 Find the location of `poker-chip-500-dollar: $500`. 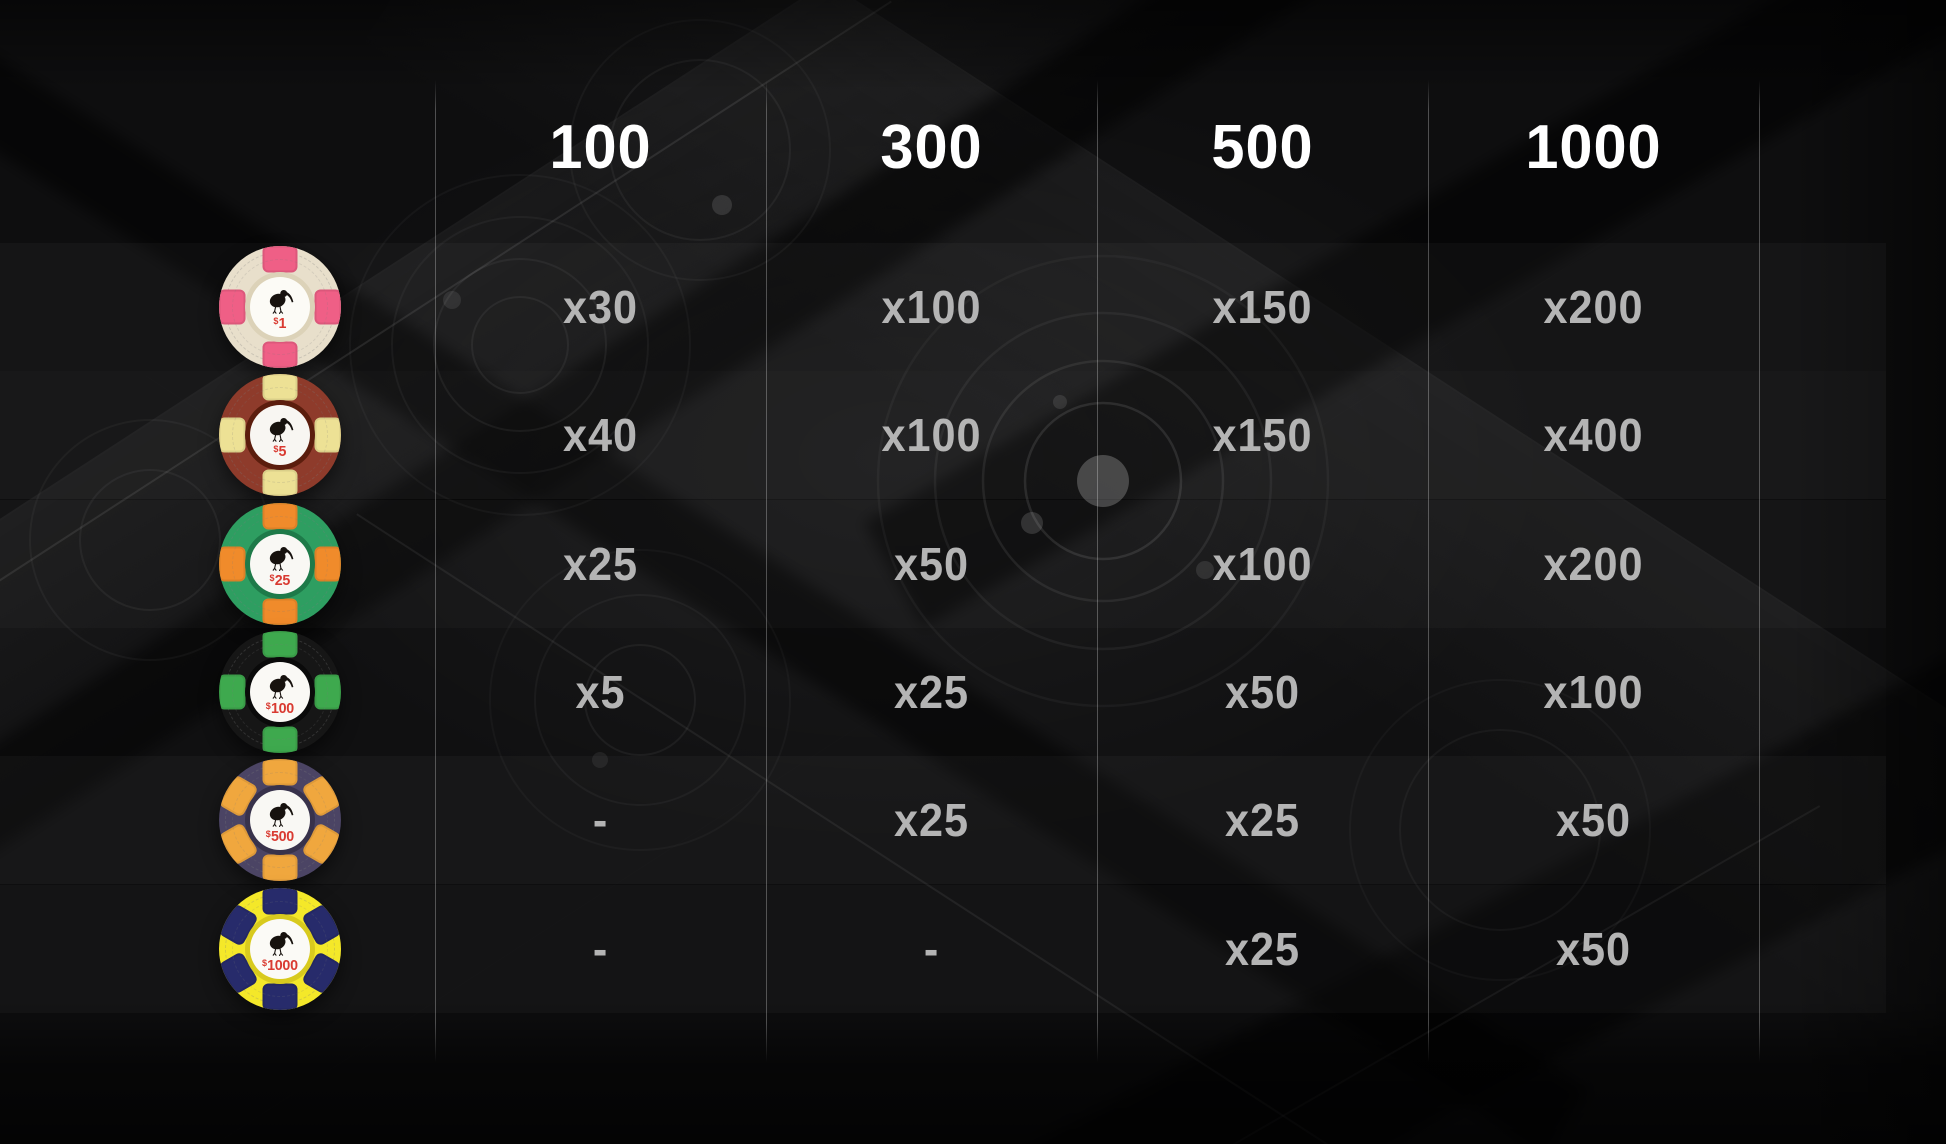

poker-chip-500-dollar: $500 is located at coordinates (280, 820).